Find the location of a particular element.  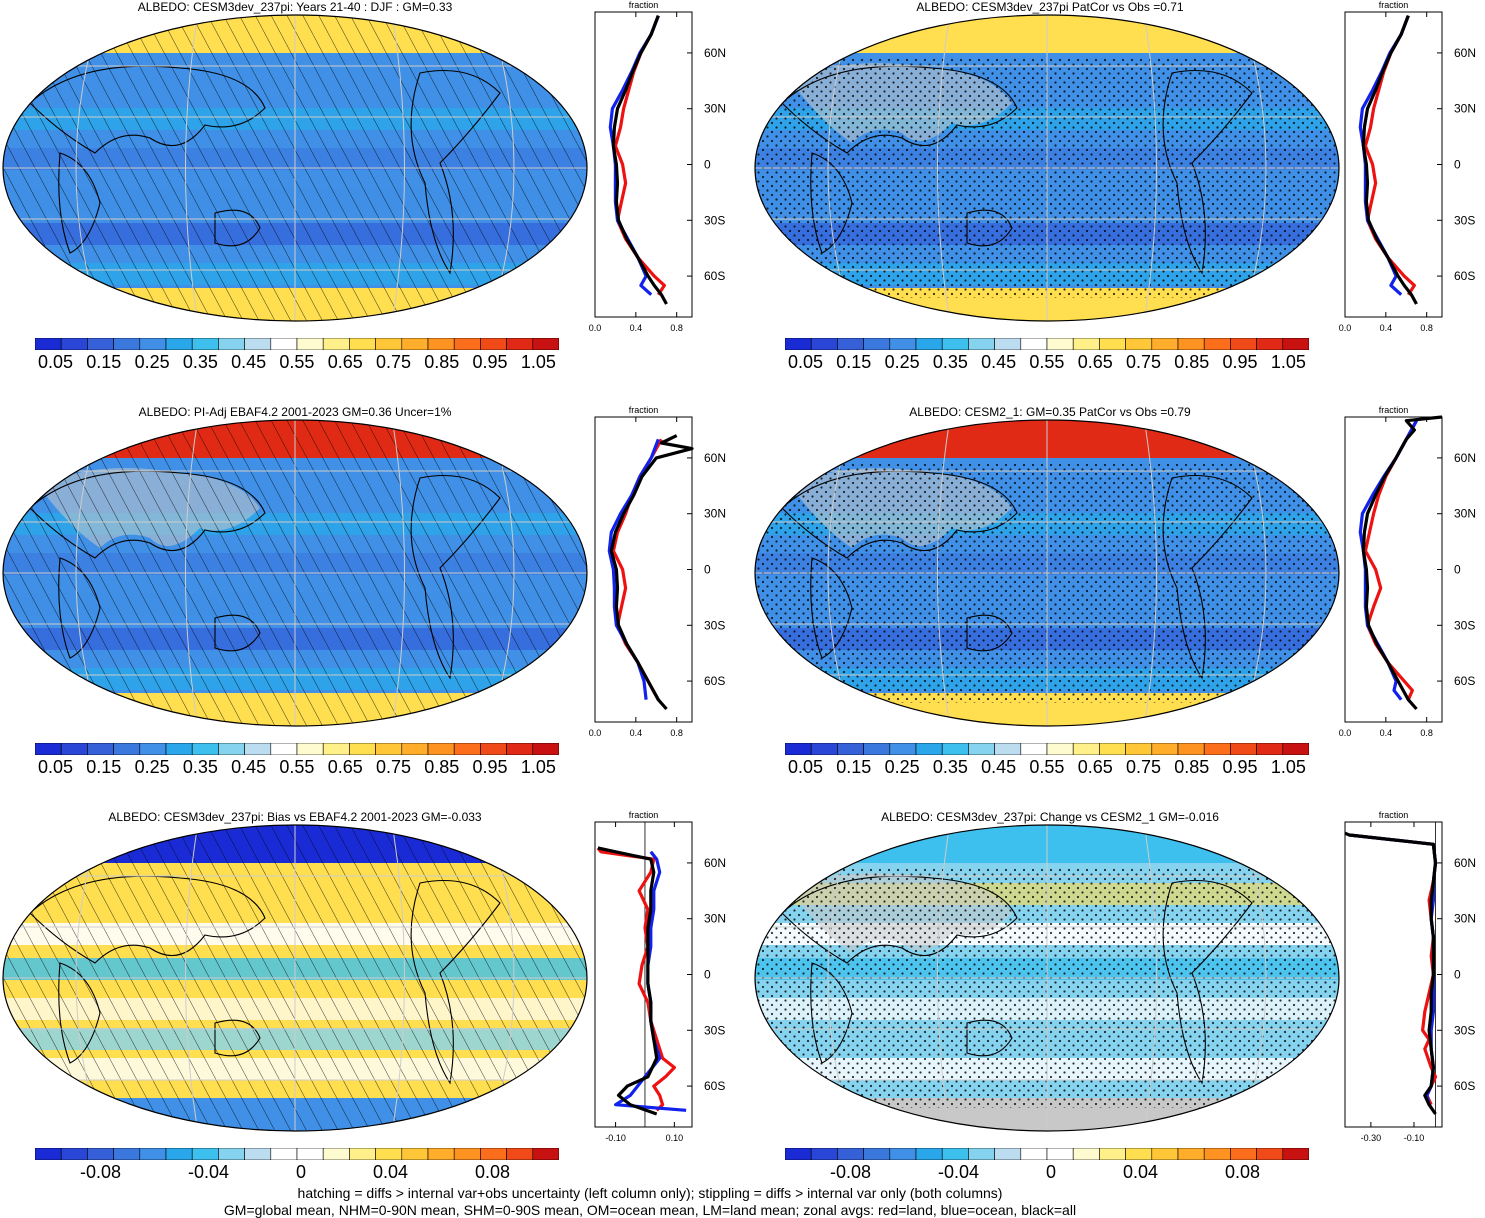

zonal-profile-plot: fraction 60N 30N 0 30S 60S 0.0 0.4 0.8 is located at coordinates (657, 166).